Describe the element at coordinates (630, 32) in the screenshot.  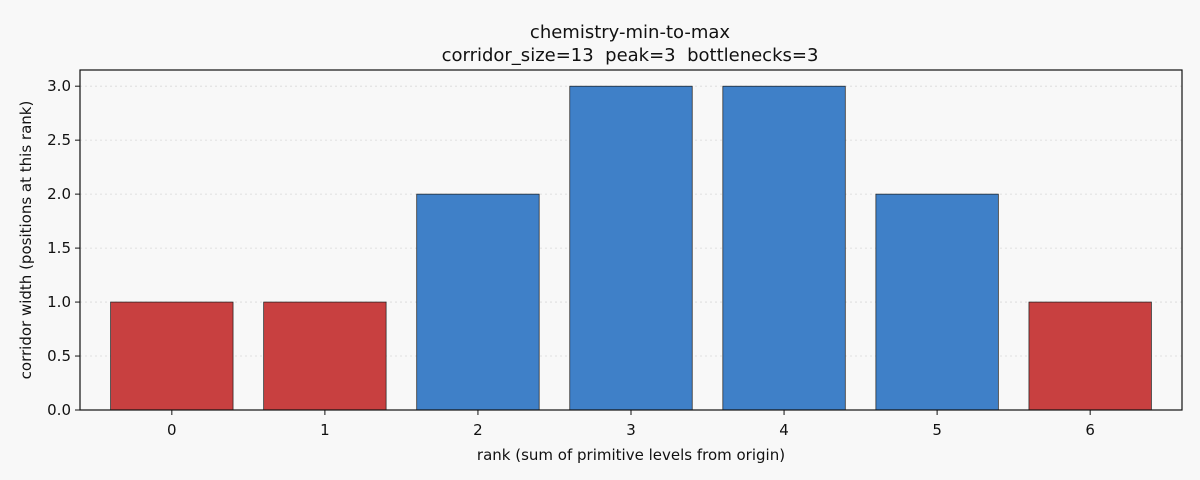
I see `chart-title: chemistry-min-to-max` at that location.